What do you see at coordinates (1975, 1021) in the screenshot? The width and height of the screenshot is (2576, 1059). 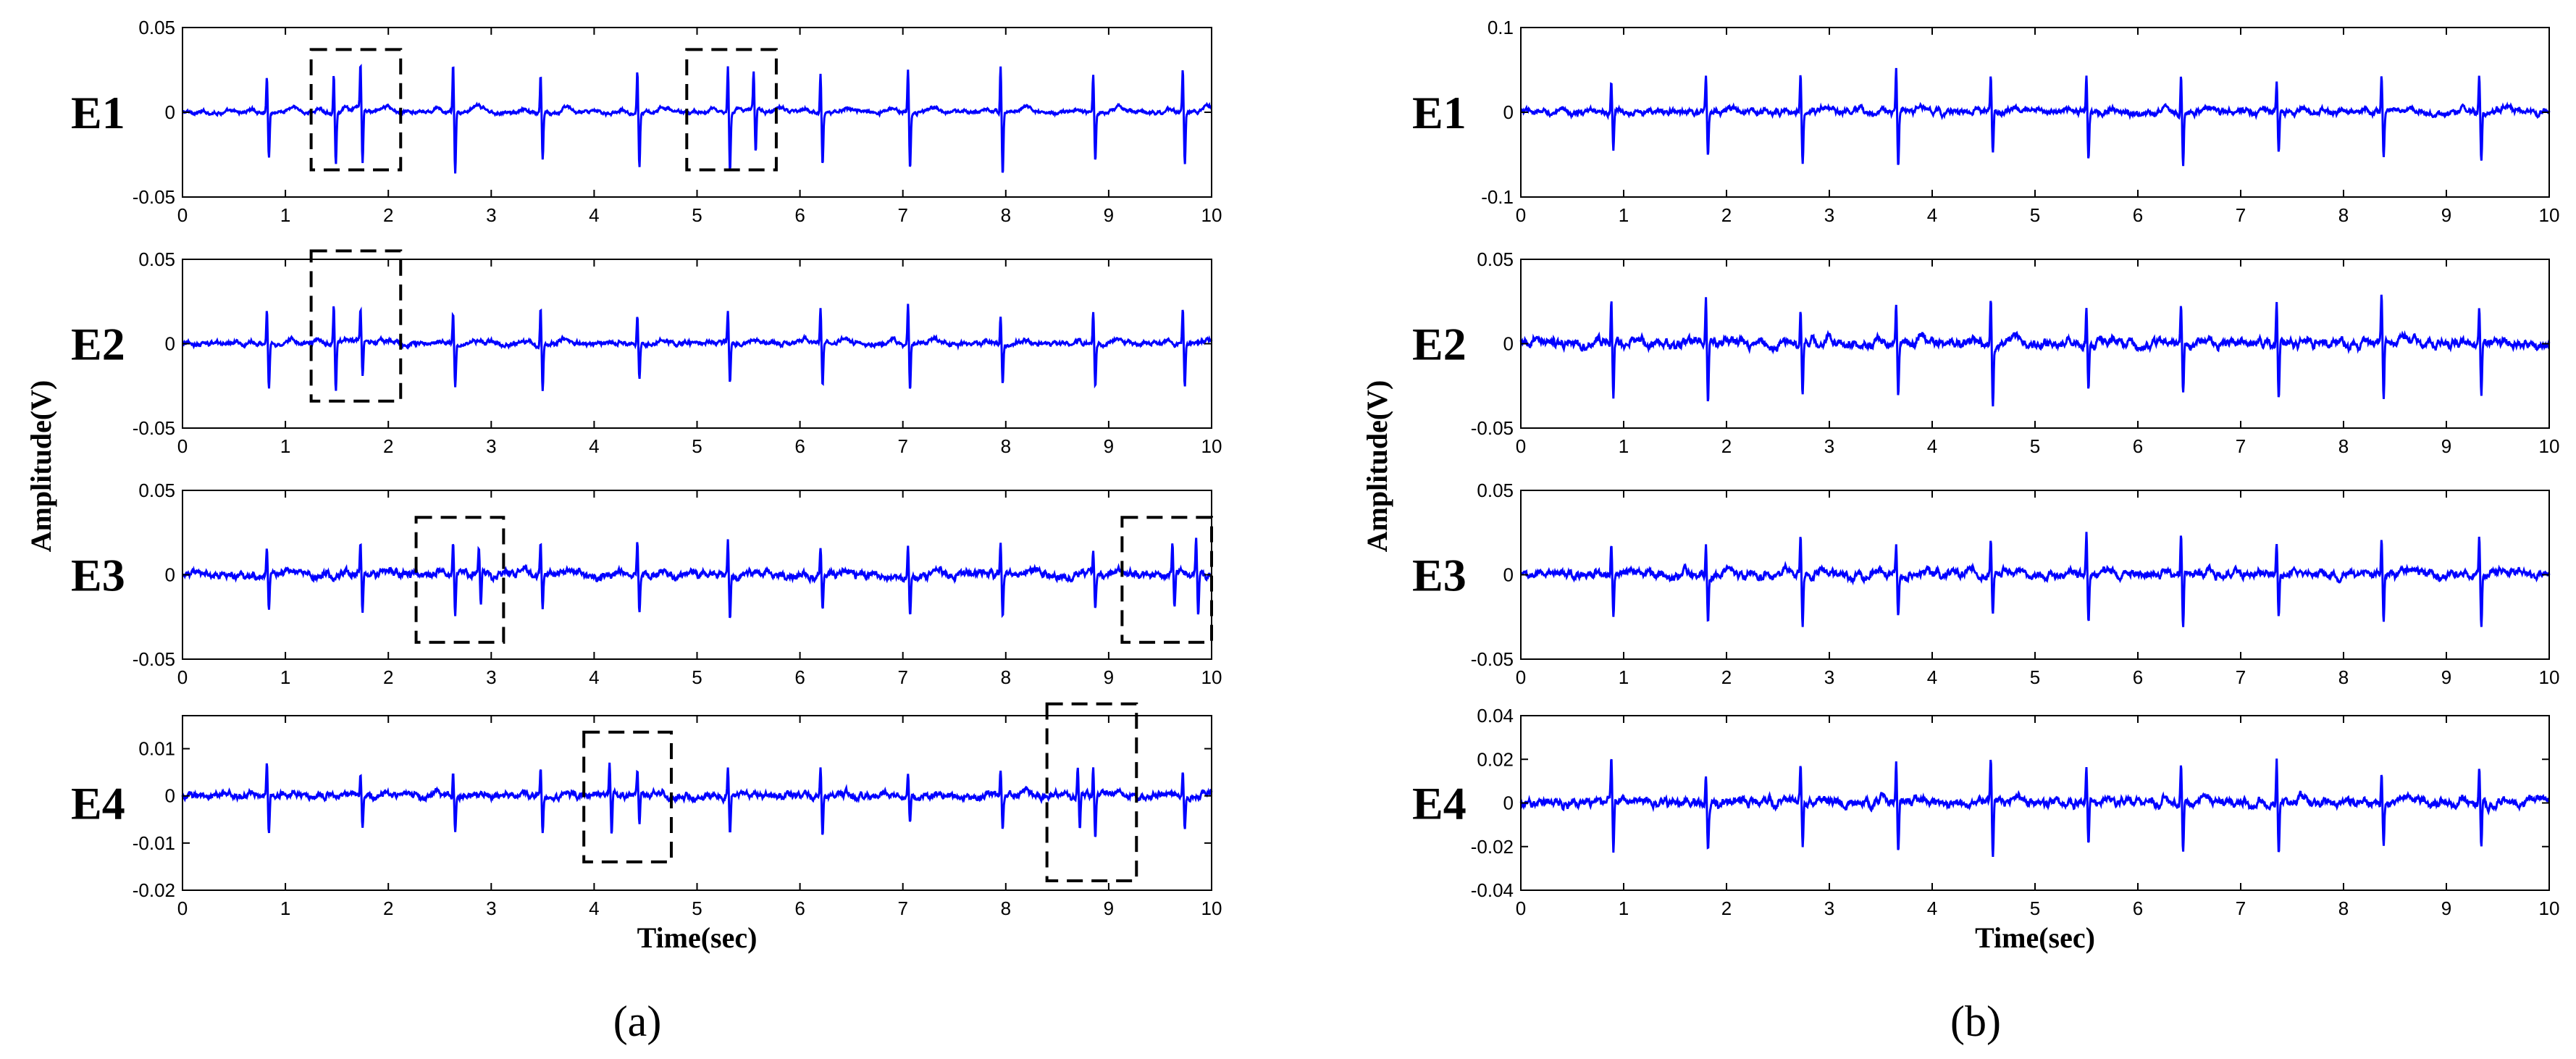 I see `panel-label: (b)` at bounding box center [1975, 1021].